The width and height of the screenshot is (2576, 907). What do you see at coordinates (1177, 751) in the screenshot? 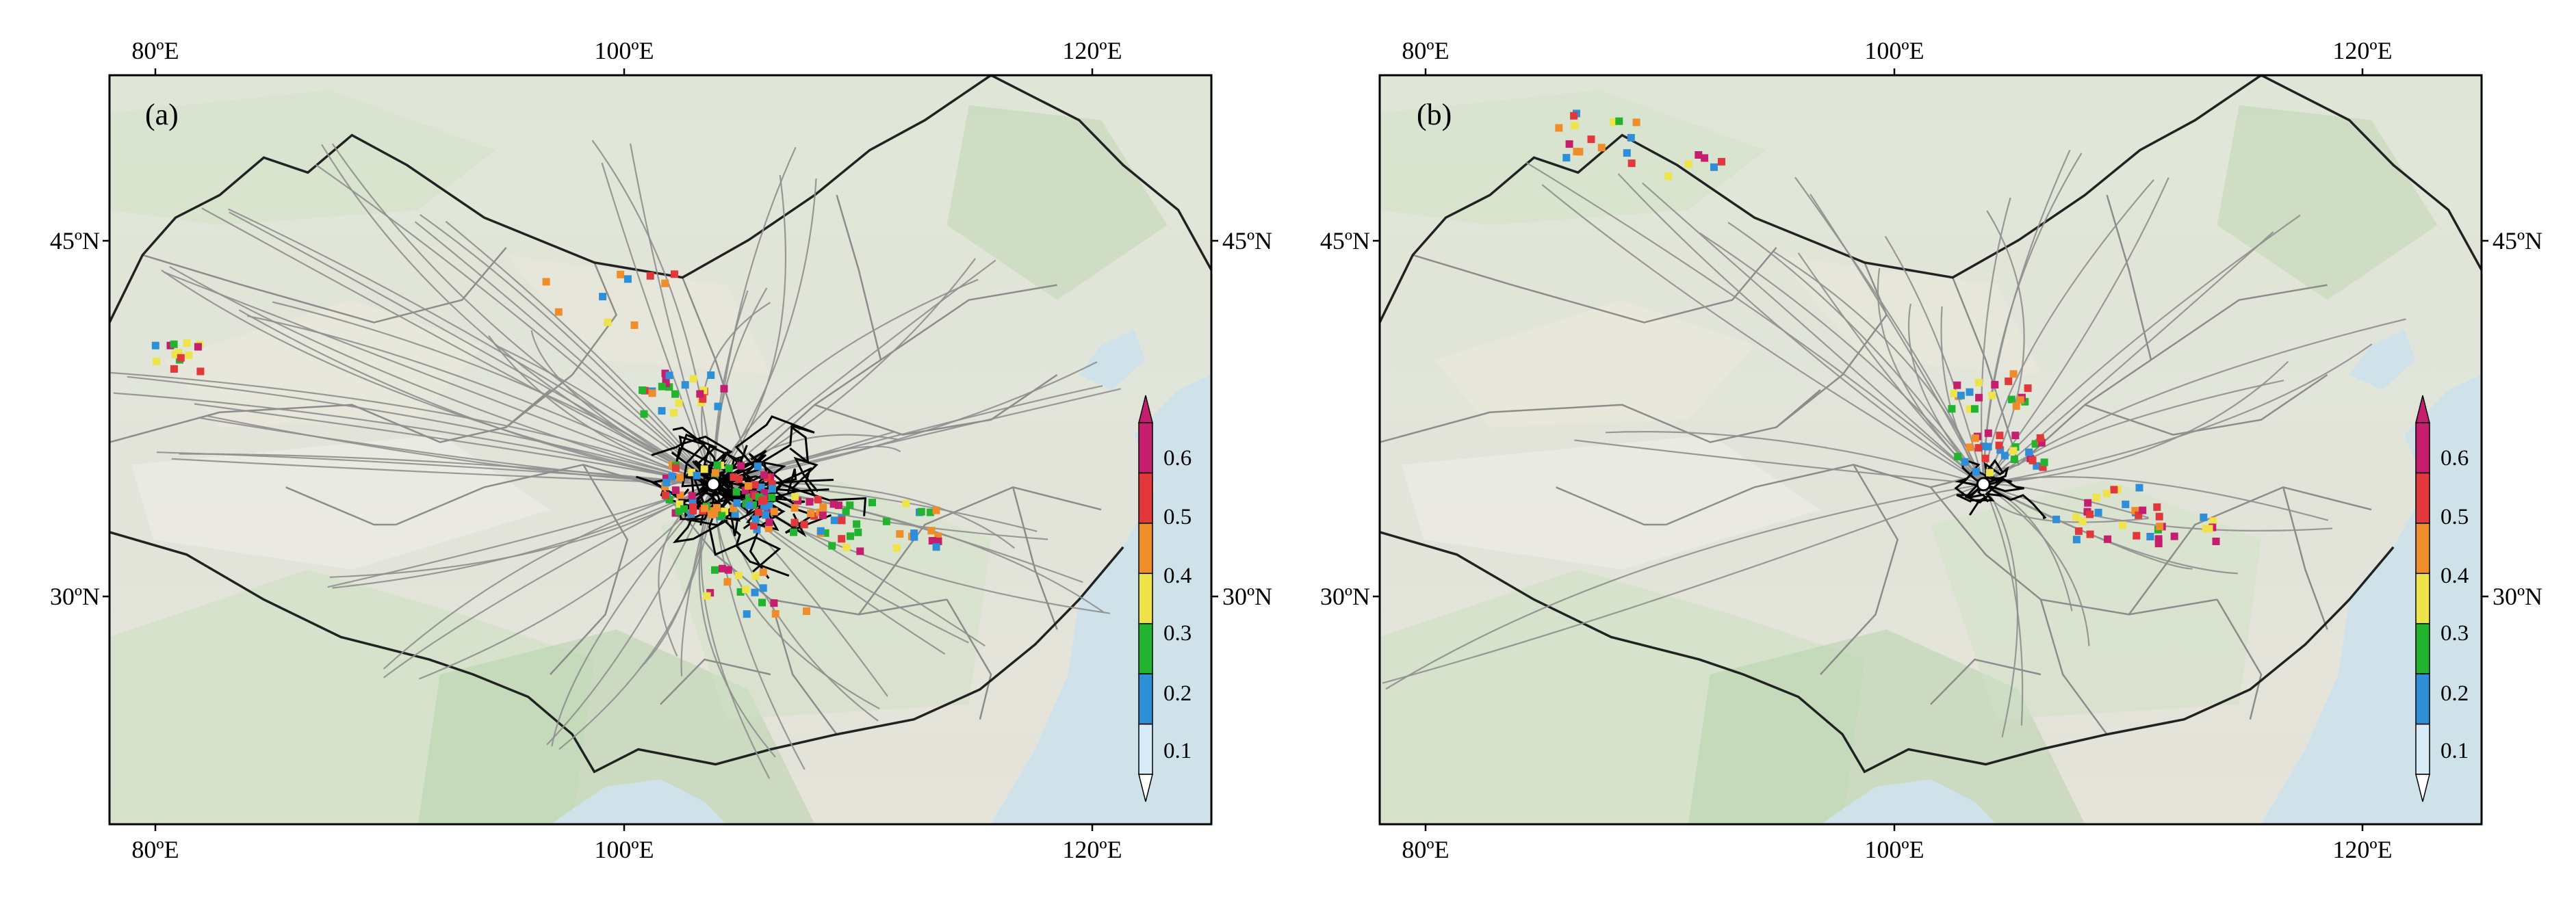
I see `colorbar-label-0.1: 0.1` at bounding box center [1177, 751].